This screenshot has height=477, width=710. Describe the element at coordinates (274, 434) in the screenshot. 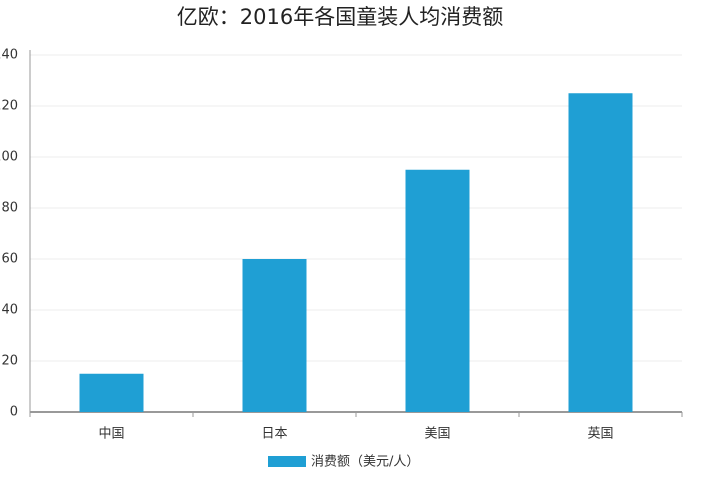

I see `x-tick-label: 日本` at that location.